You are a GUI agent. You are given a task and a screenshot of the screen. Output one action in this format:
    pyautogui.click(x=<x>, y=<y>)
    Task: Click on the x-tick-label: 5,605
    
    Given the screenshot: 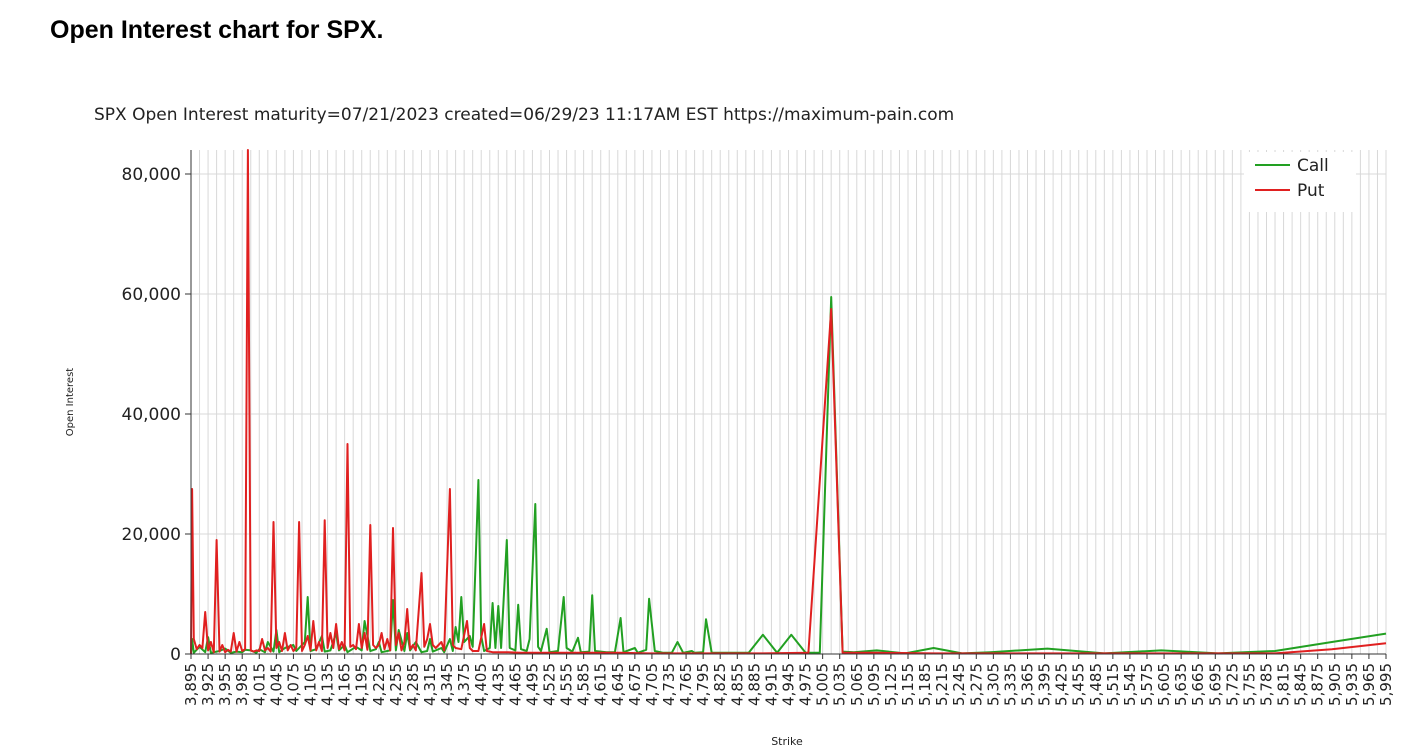 What is the action you would take?
    pyautogui.click(x=1164, y=684)
    